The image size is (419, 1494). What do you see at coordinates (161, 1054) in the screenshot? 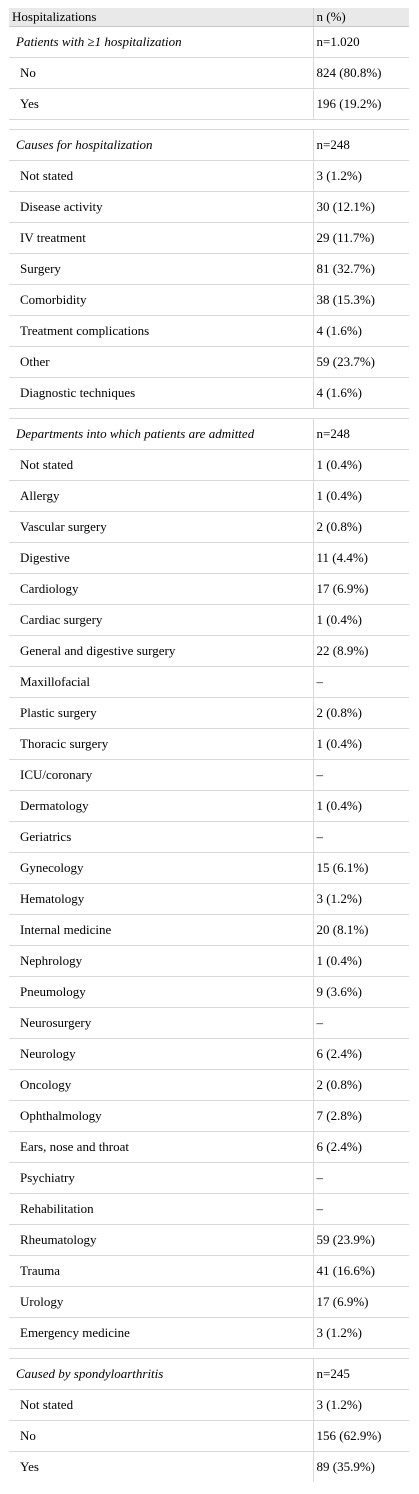
I see `row-label: Neurology` at bounding box center [161, 1054].